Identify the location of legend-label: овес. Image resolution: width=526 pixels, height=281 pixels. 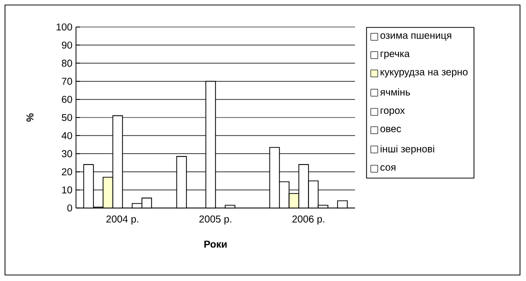
(391, 129).